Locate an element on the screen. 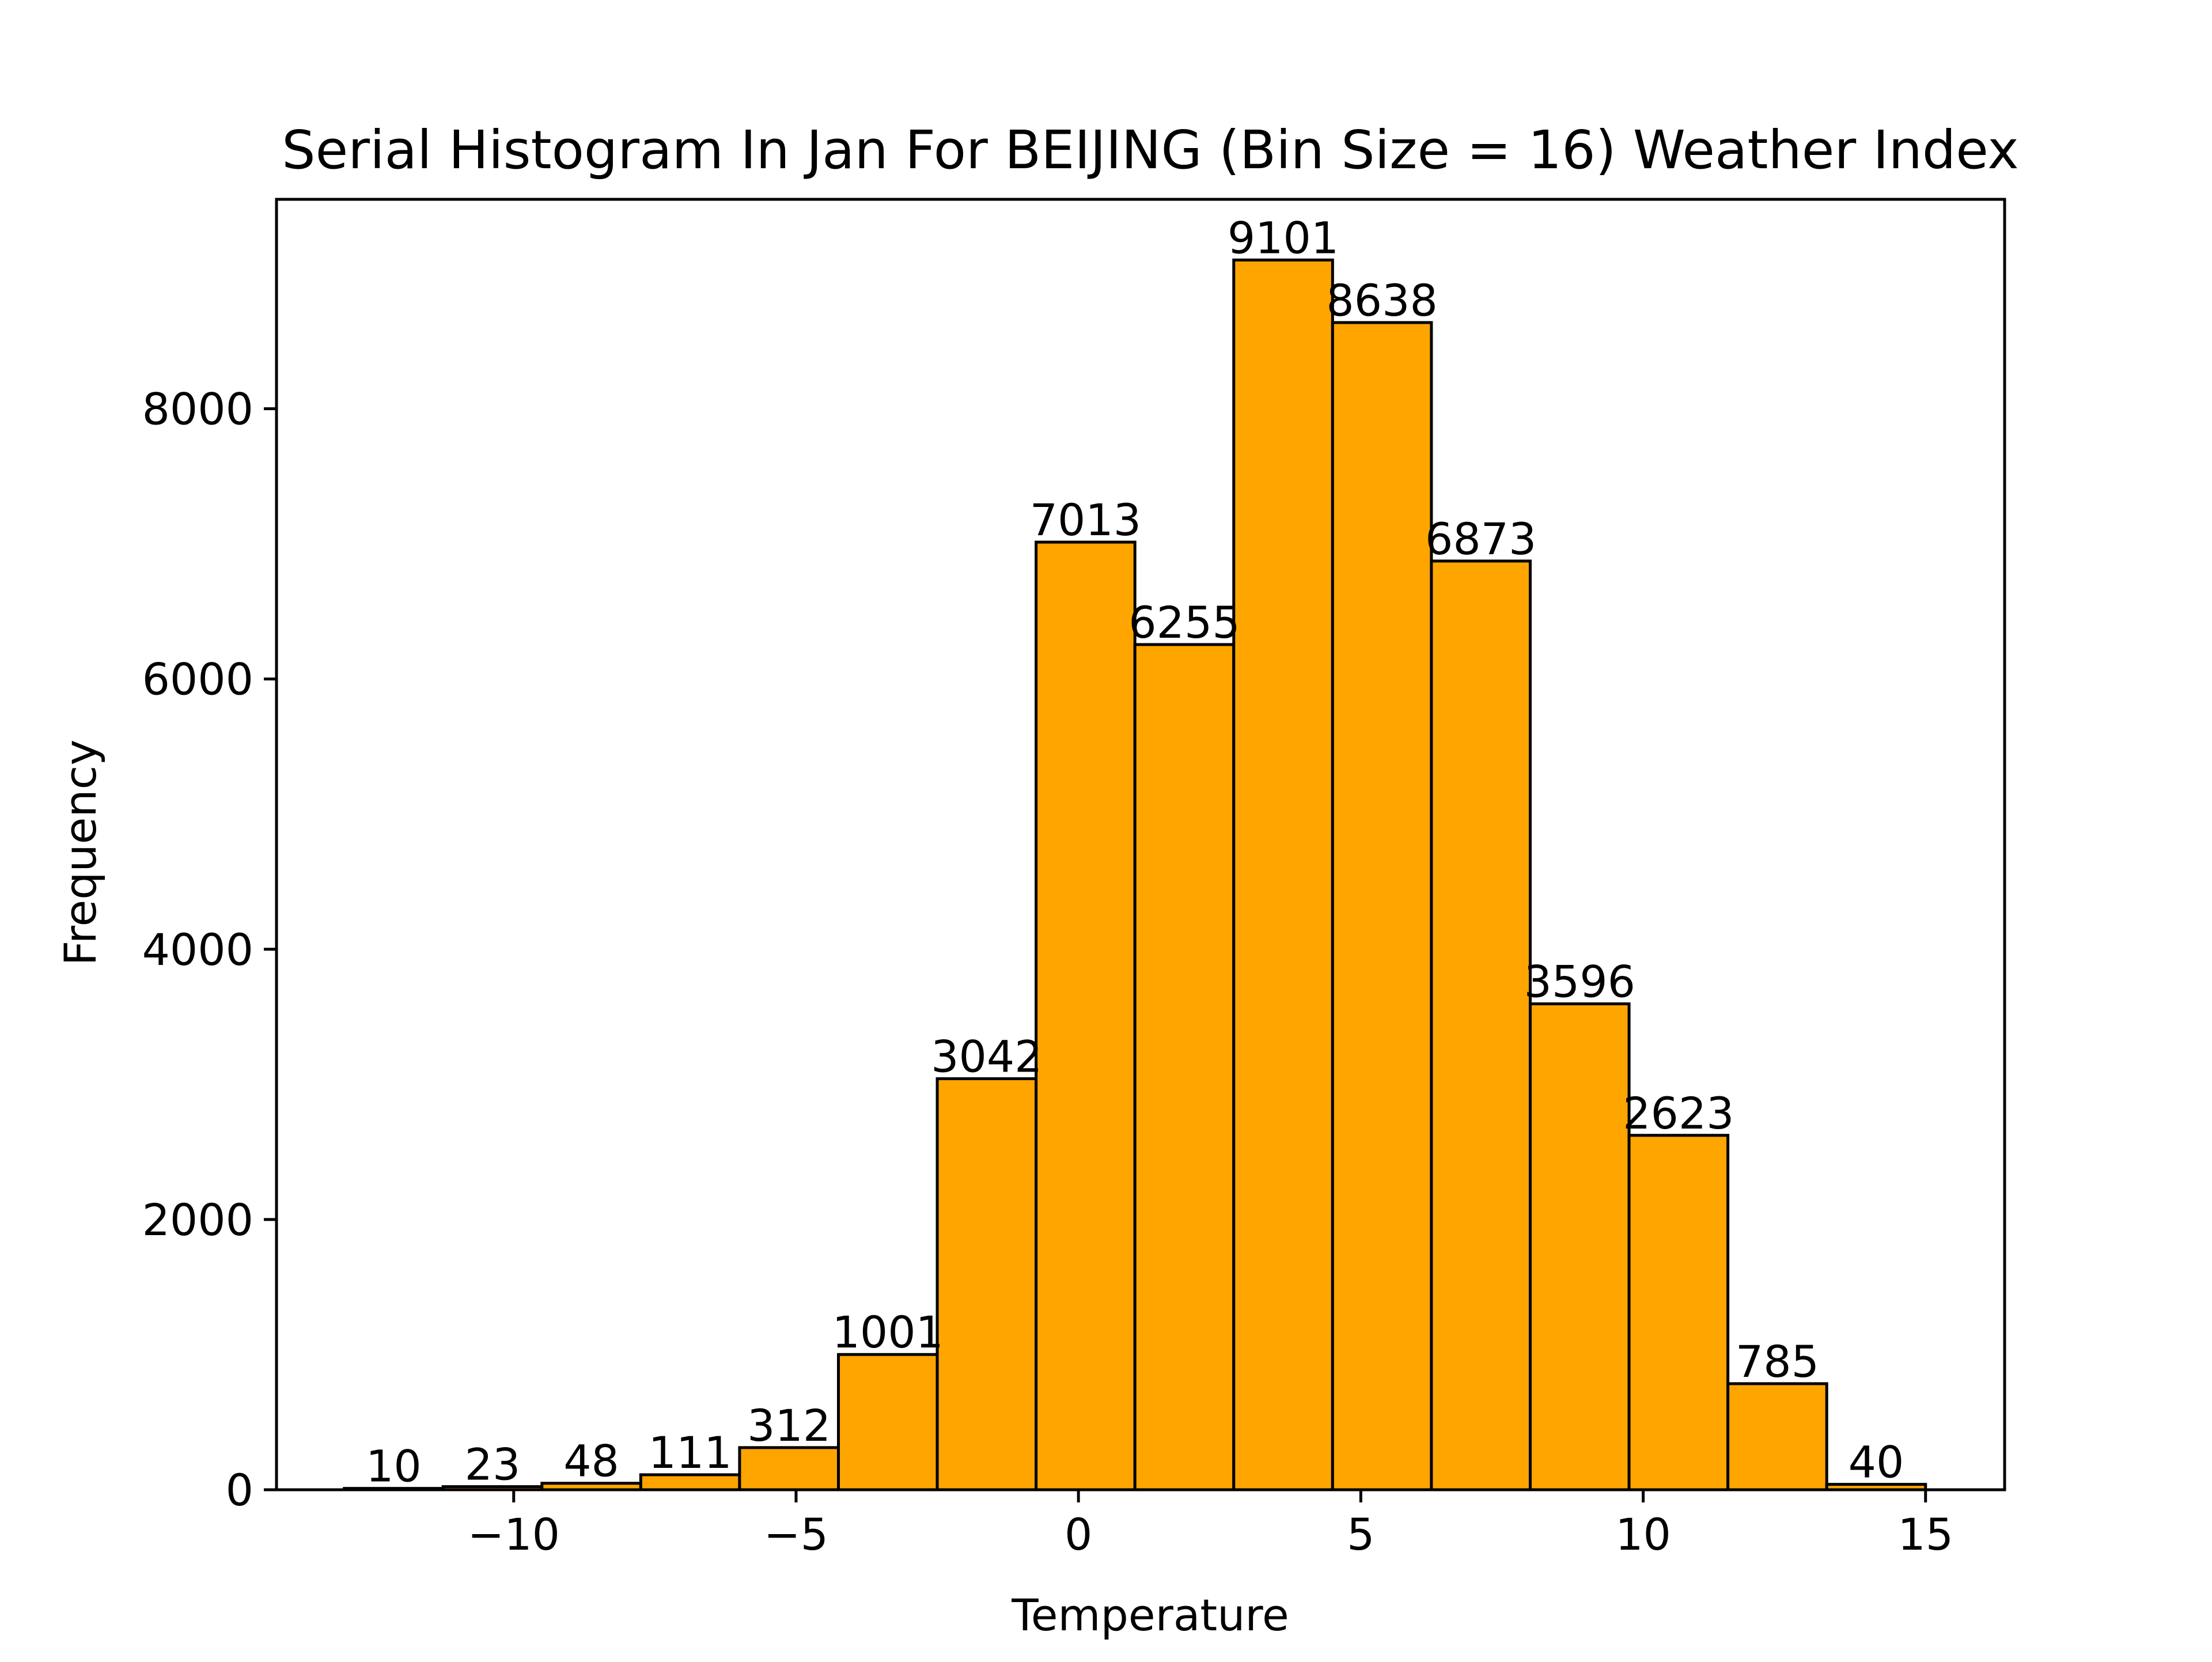 The height and width of the screenshot is (1662, 2212). bar-value-label: 23 is located at coordinates (493, 1464).